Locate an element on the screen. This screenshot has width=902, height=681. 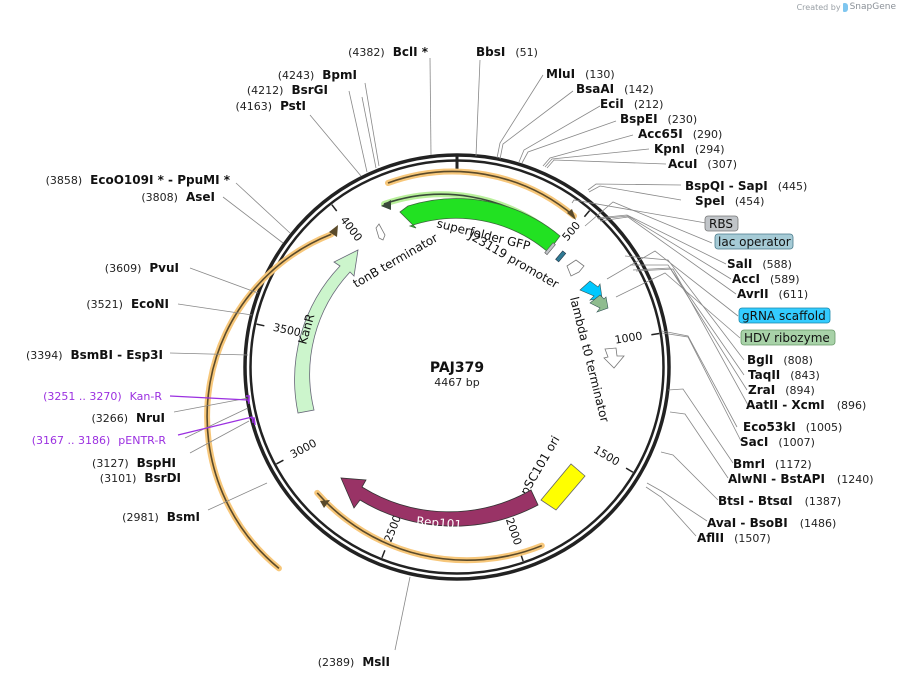
orf-kanr-line is located at coordinates (269, 401).